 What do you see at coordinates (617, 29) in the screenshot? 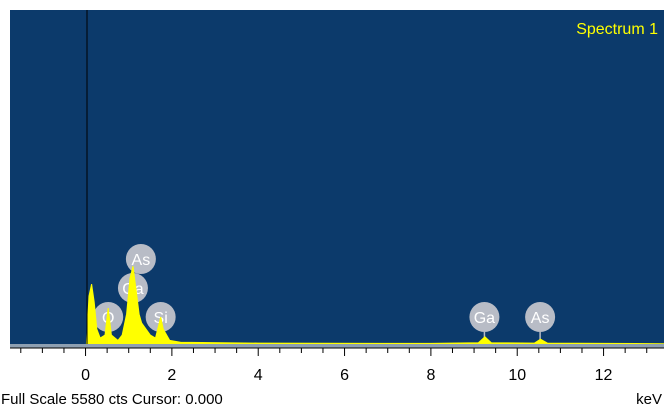
I see `chart-title: Spectrum 1` at bounding box center [617, 29].